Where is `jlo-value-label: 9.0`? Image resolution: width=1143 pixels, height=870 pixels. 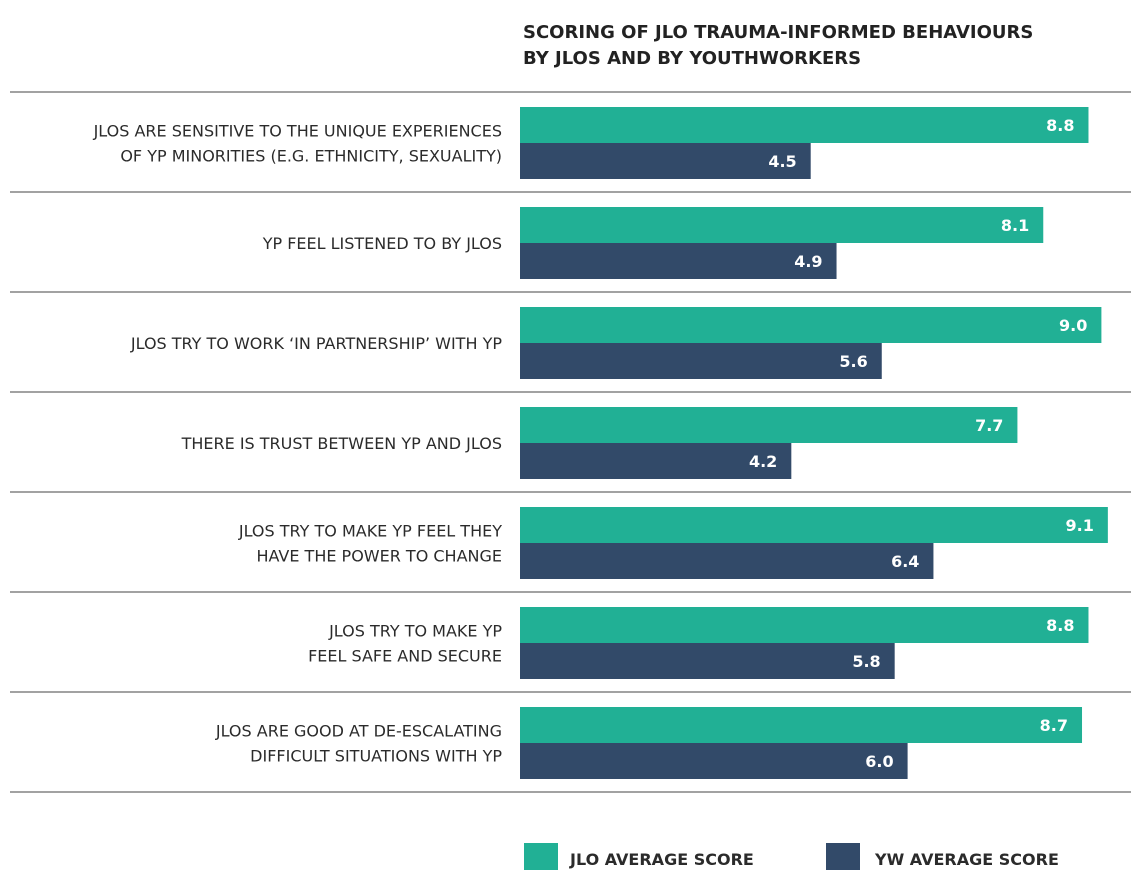
jlo-value-label: 9.0 is located at coordinates (1073, 325).